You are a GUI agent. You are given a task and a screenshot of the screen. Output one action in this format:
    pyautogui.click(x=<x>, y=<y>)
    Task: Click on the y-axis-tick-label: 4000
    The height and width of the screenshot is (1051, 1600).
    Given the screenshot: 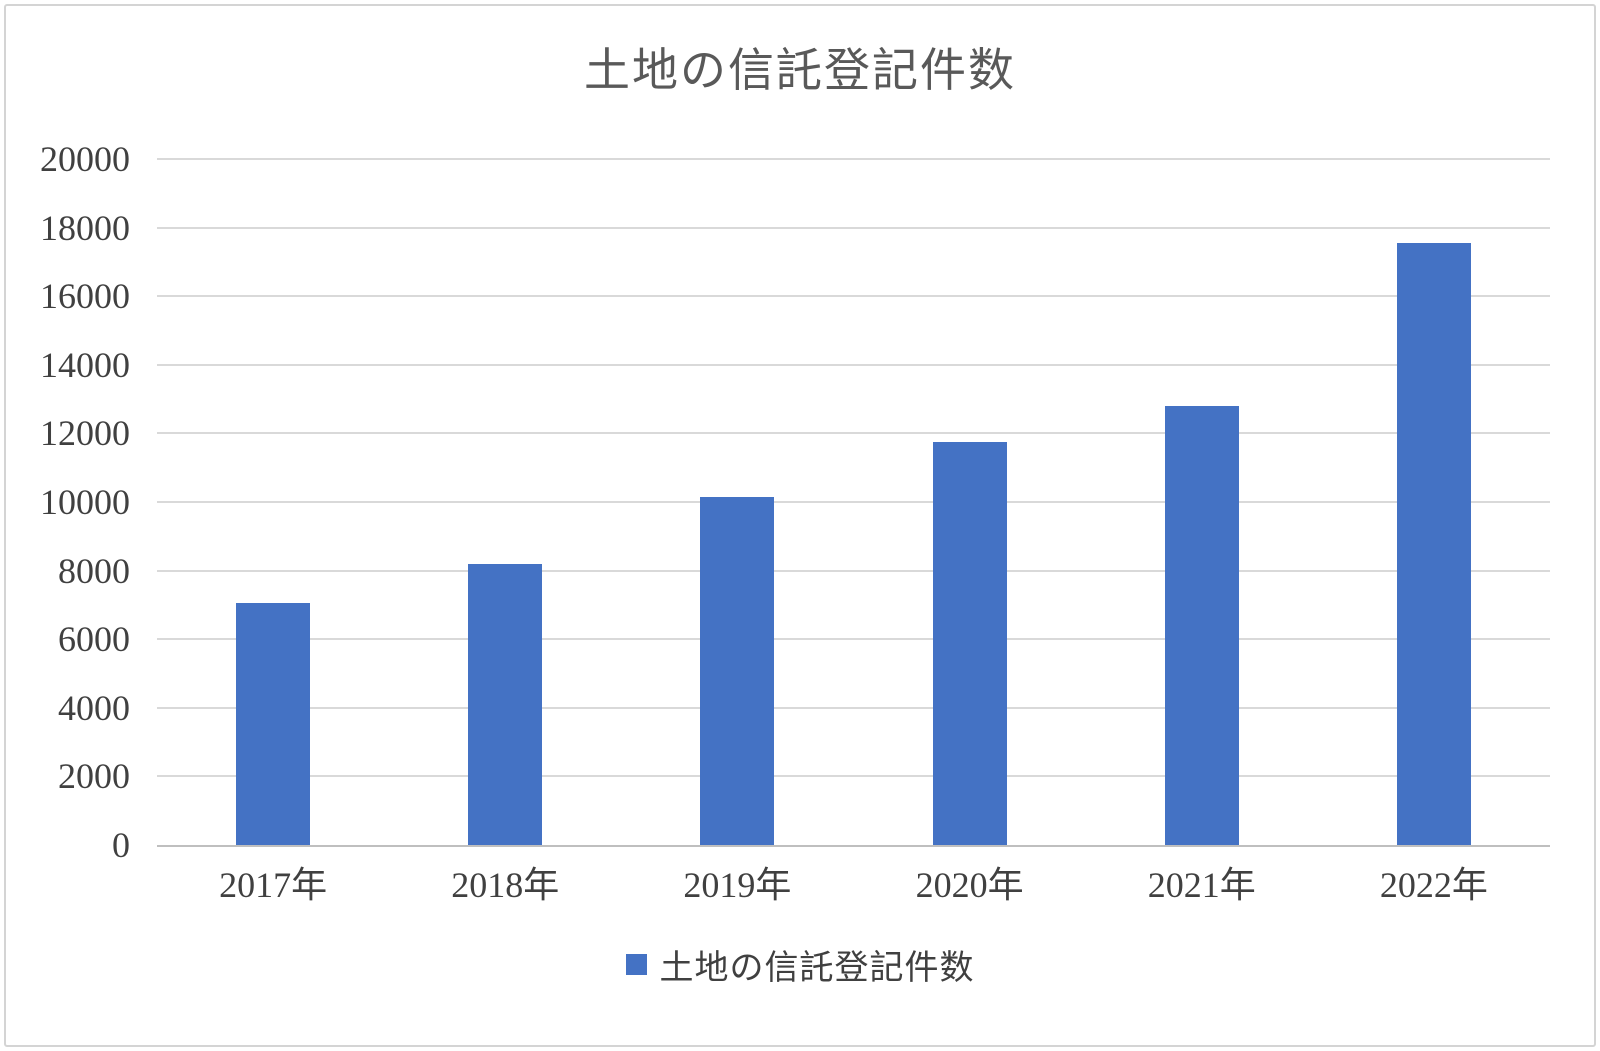 What is the action you would take?
    pyautogui.click(x=94, y=707)
    